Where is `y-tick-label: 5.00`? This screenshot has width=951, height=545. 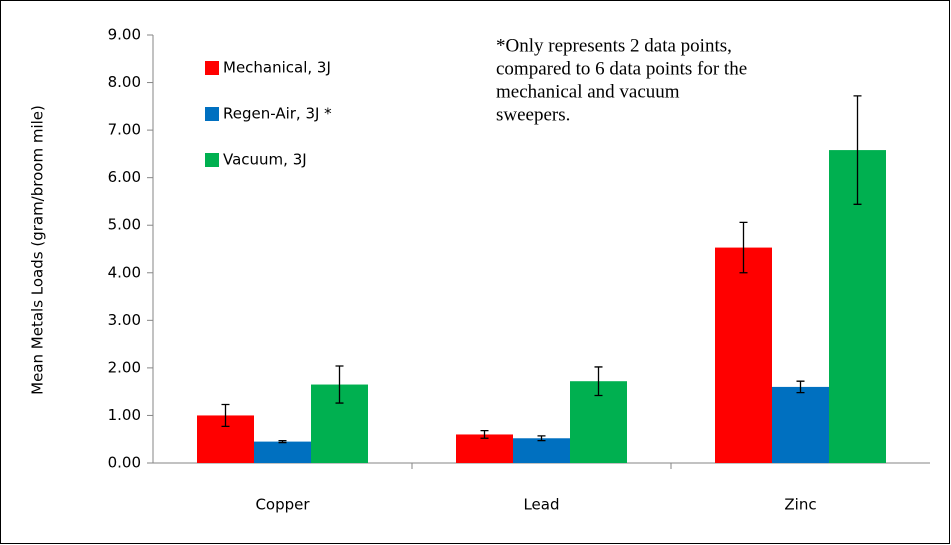
y-tick-label: 5.00 is located at coordinates (124, 225).